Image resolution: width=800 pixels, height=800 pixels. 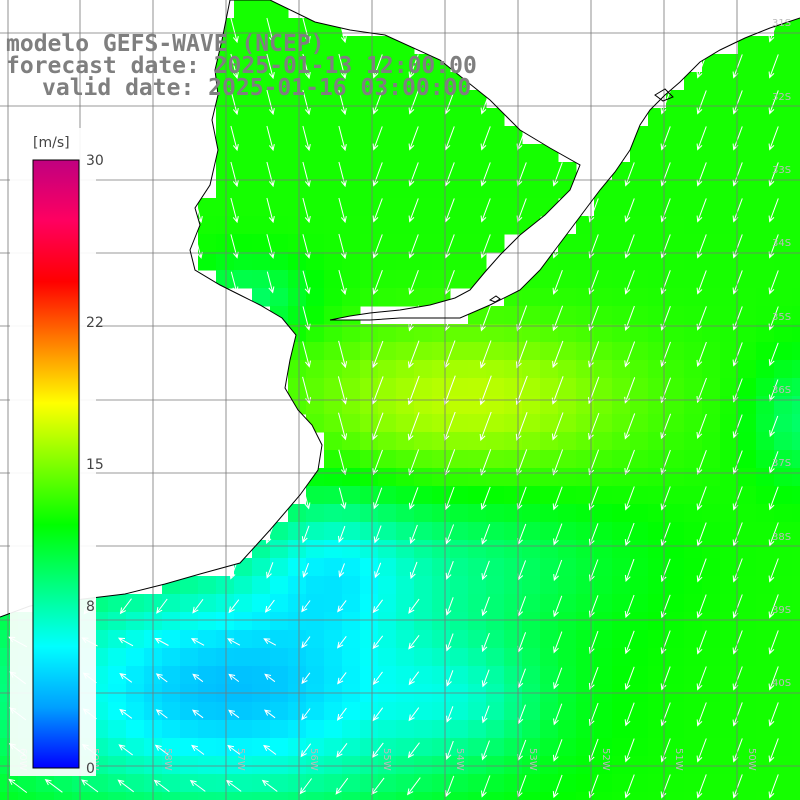 What do you see at coordinates (781, 463) in the screenshot?
I see `latitude-label: 37S` at bounding box center [781, 463].